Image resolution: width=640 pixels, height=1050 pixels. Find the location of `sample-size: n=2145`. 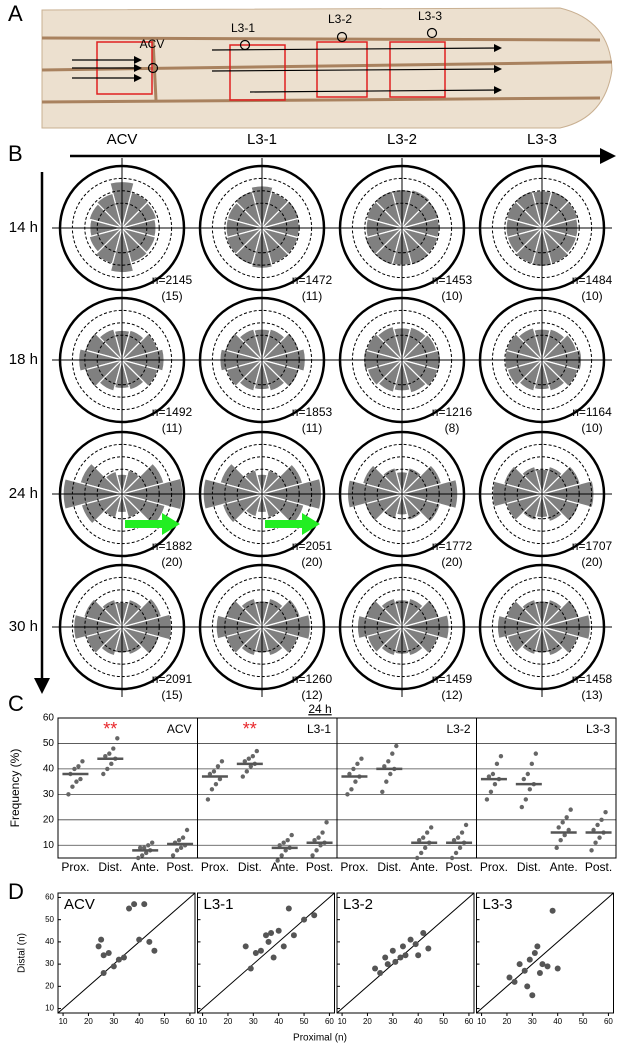

sample-size: n=2145 is located at coordinates (172, 280).